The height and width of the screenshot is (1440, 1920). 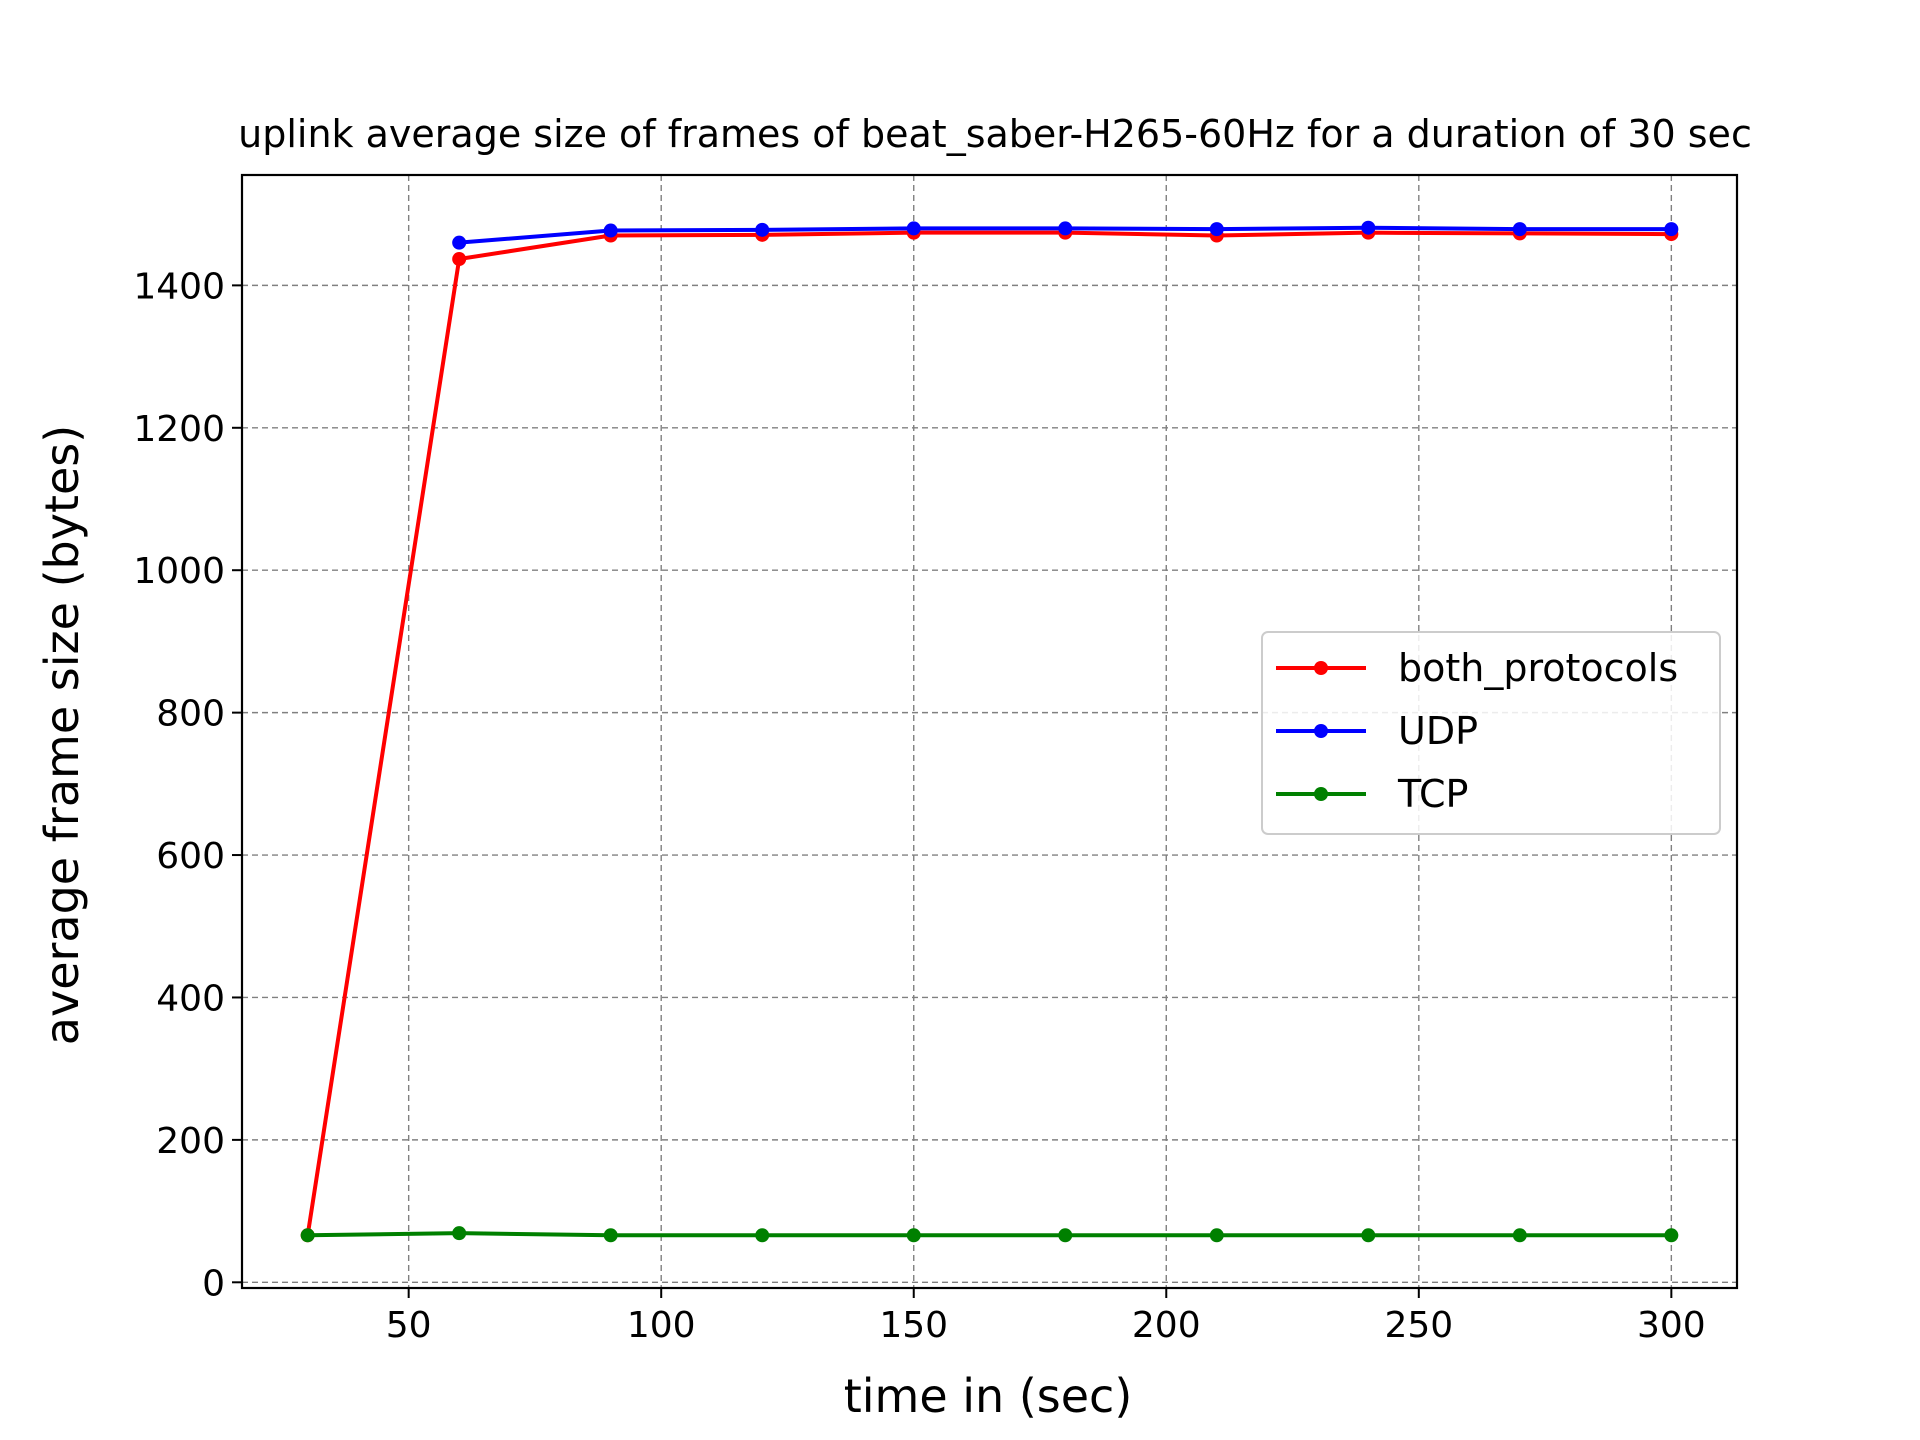 I want to click on legend-box, so click(x=1491, y=733).